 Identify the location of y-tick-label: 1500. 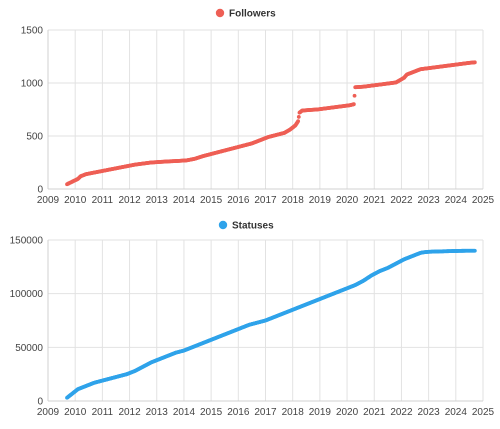
(32, 31).